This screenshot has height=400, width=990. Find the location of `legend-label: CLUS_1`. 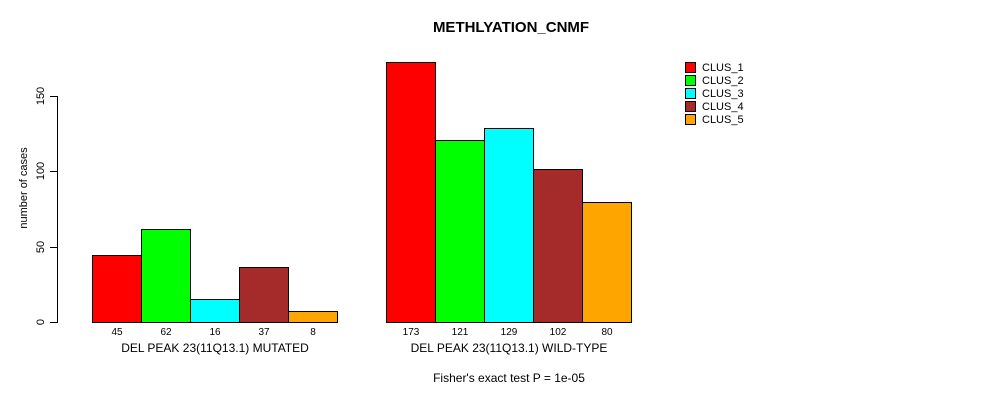

legend-label: CLUS_1 is located at coordinates (723, 67).